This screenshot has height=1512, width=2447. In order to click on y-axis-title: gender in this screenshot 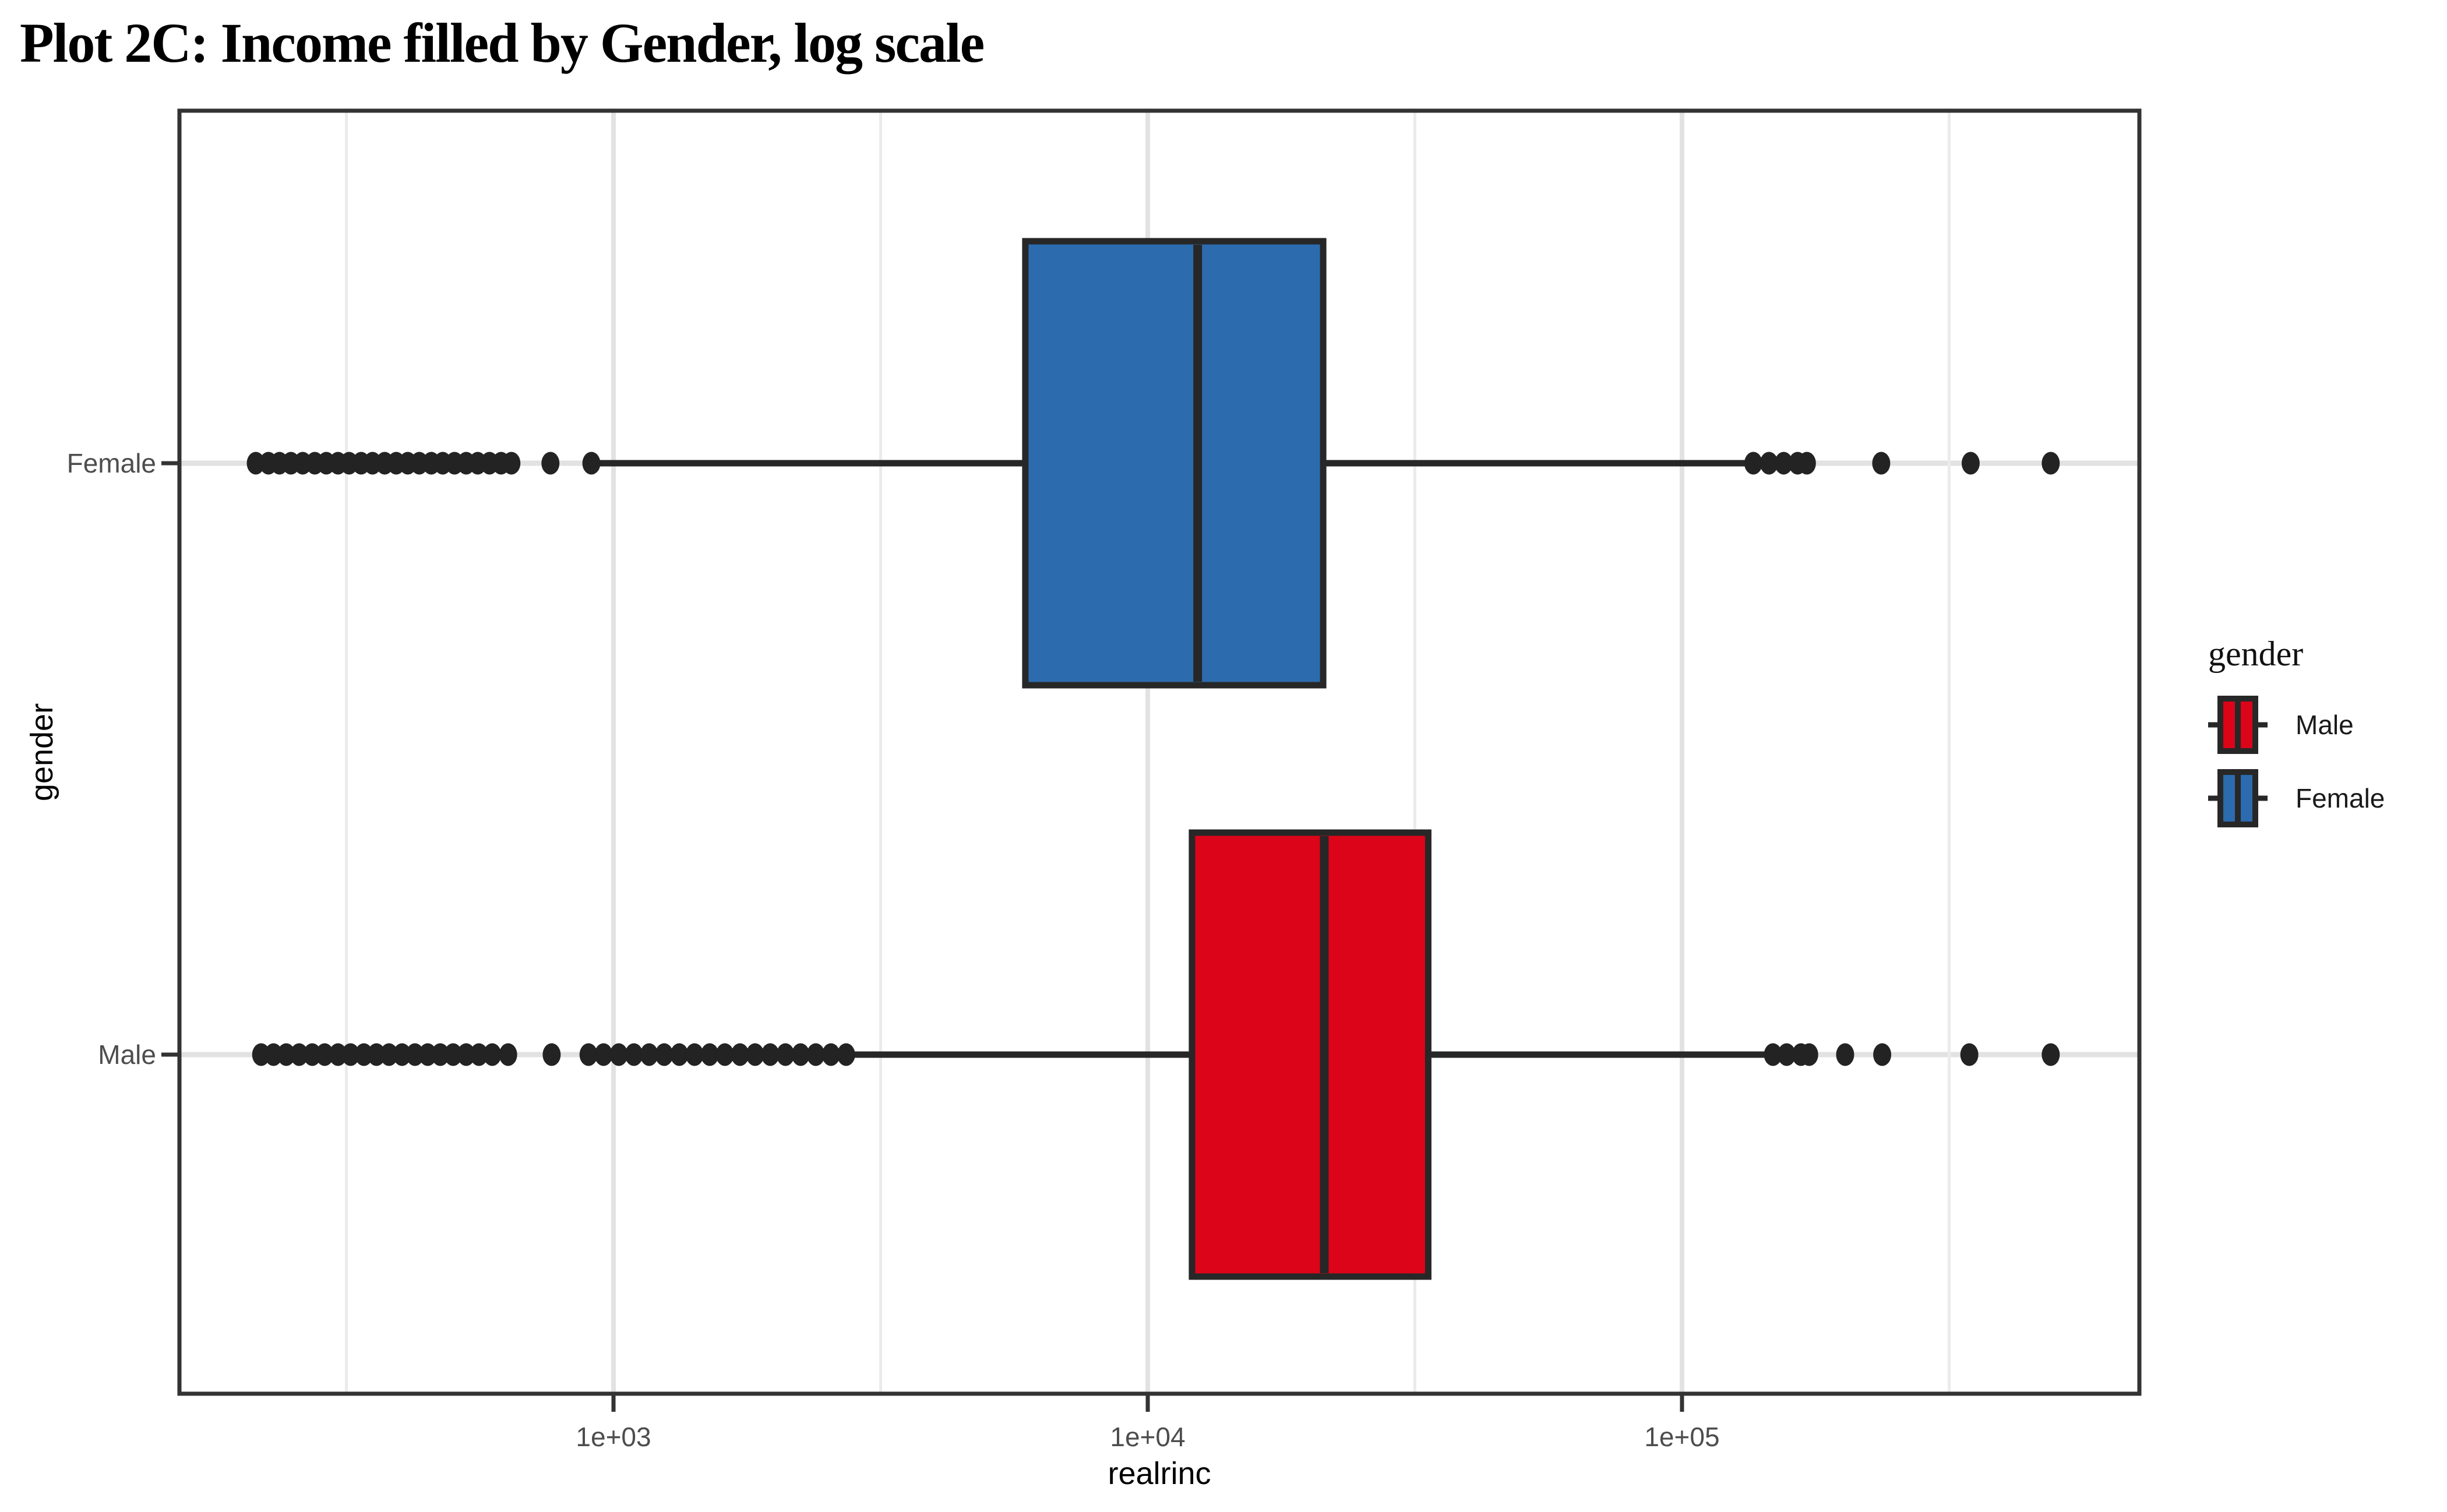, I will do `click(41, 752)`.